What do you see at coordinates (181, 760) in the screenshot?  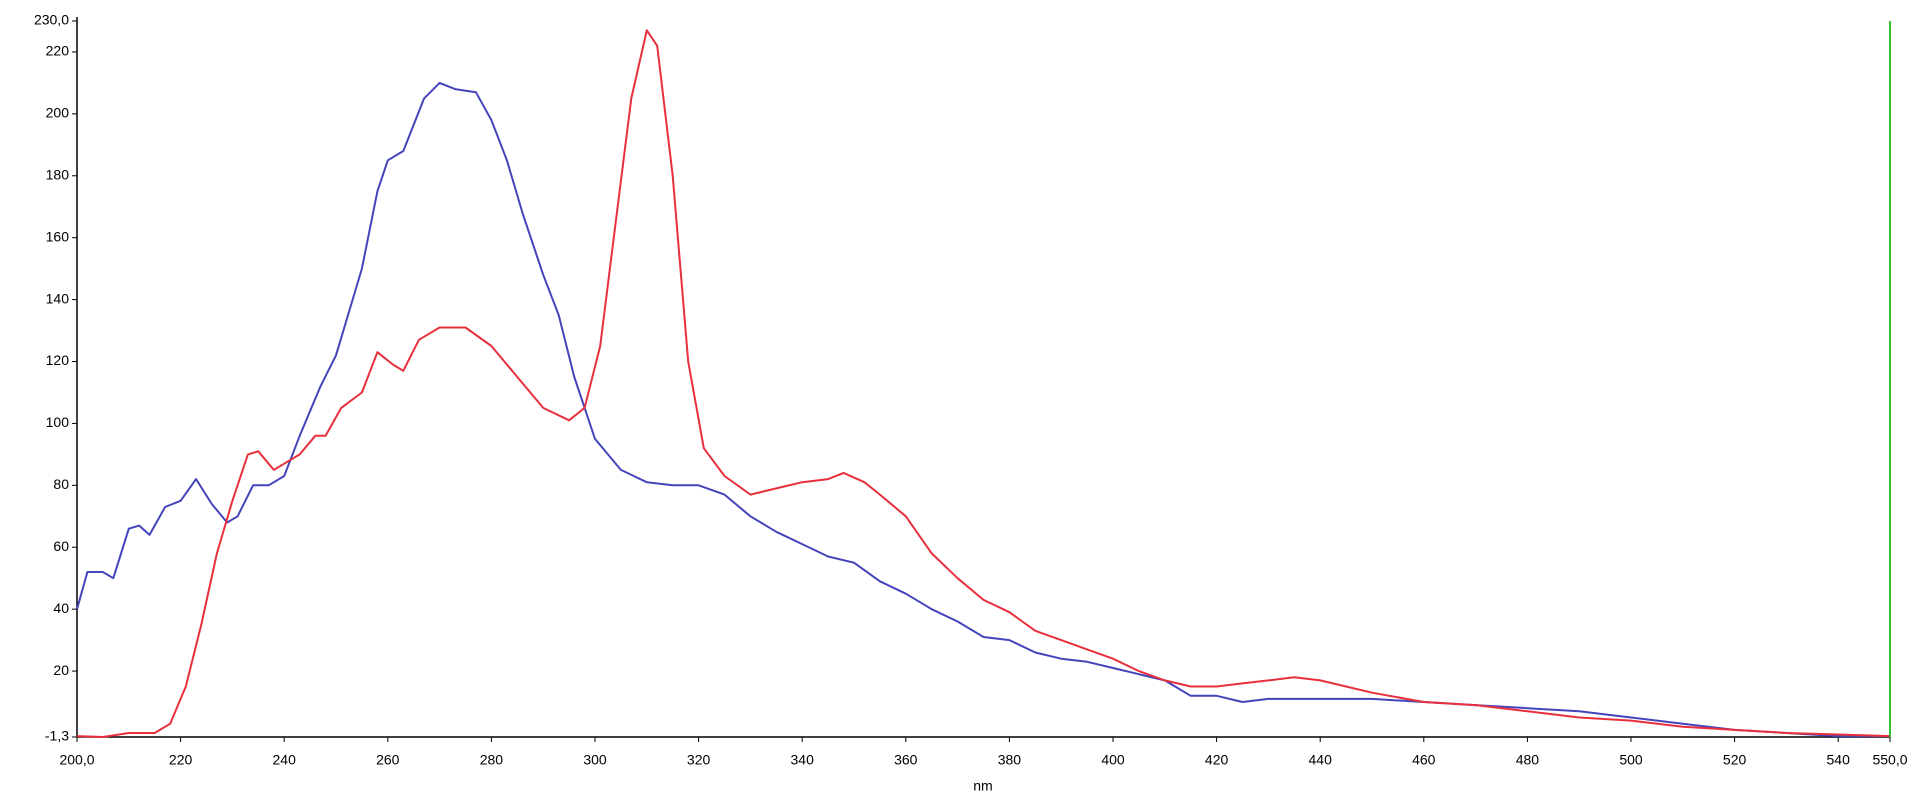 I see `x-tick-label: 220` at bounding box center [181, 760].